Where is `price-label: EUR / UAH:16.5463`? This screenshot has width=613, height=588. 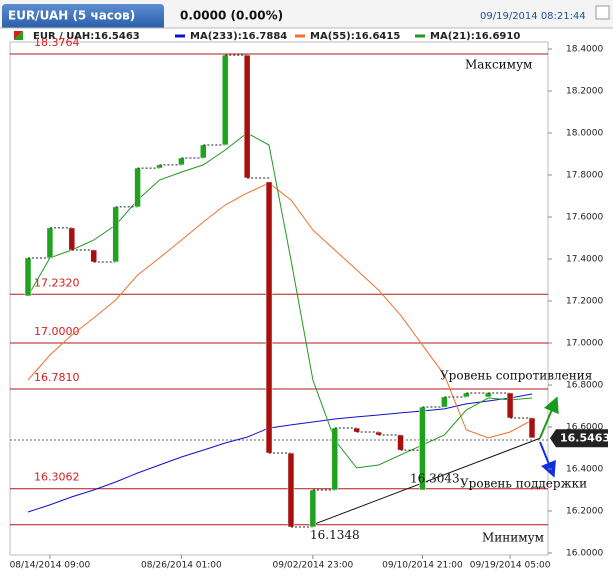 price-label: EUR / UAH:16.5463 is located at coordinates (86, 36).